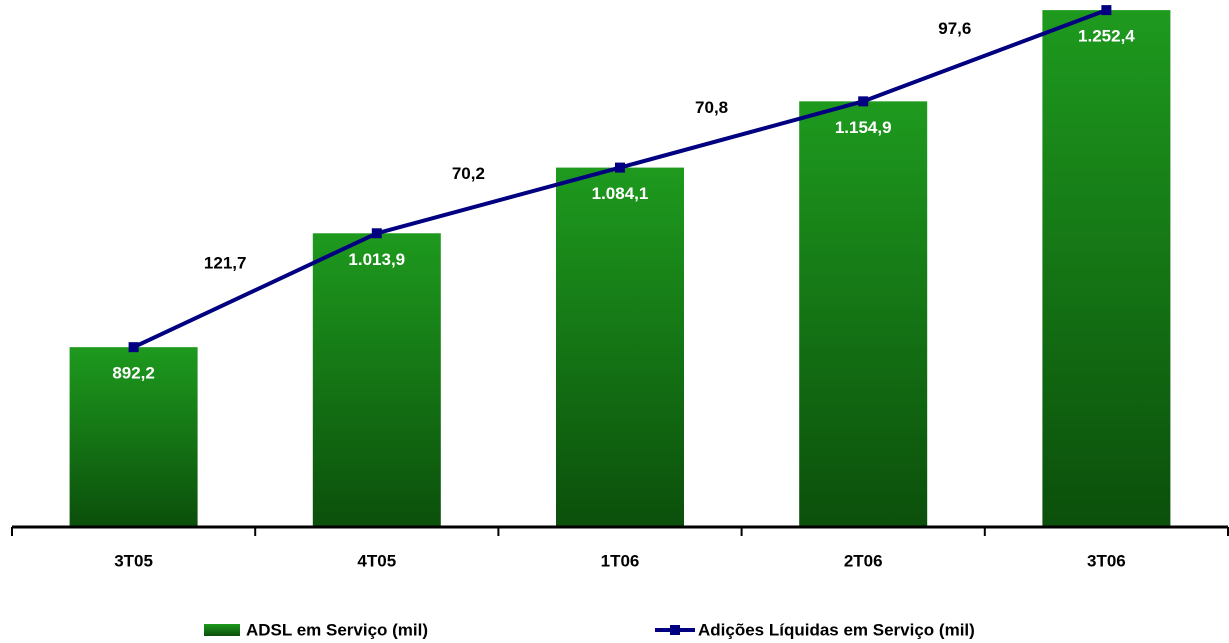  Describe the element at coordinates (836, 629) in the screenshot. I see `legend-label: Adições Líquidas em Serviço (mil)` at that location.